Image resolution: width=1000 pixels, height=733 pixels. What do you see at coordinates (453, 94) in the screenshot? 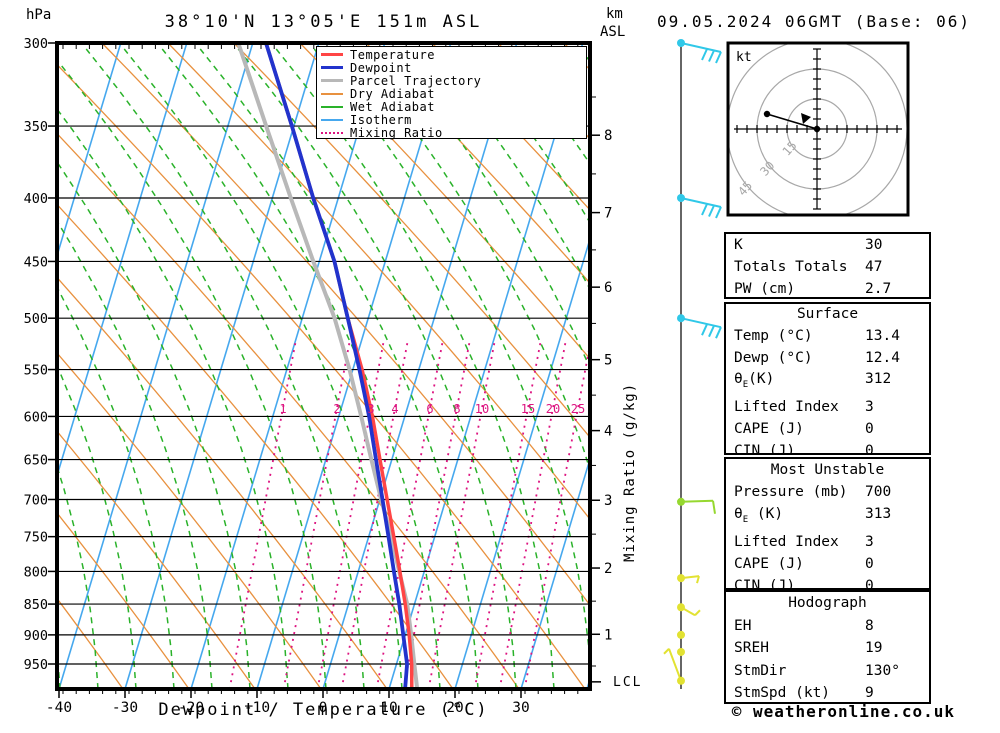
I see `legend-item: Dry Adiabat` at bounding box center [453, 94].